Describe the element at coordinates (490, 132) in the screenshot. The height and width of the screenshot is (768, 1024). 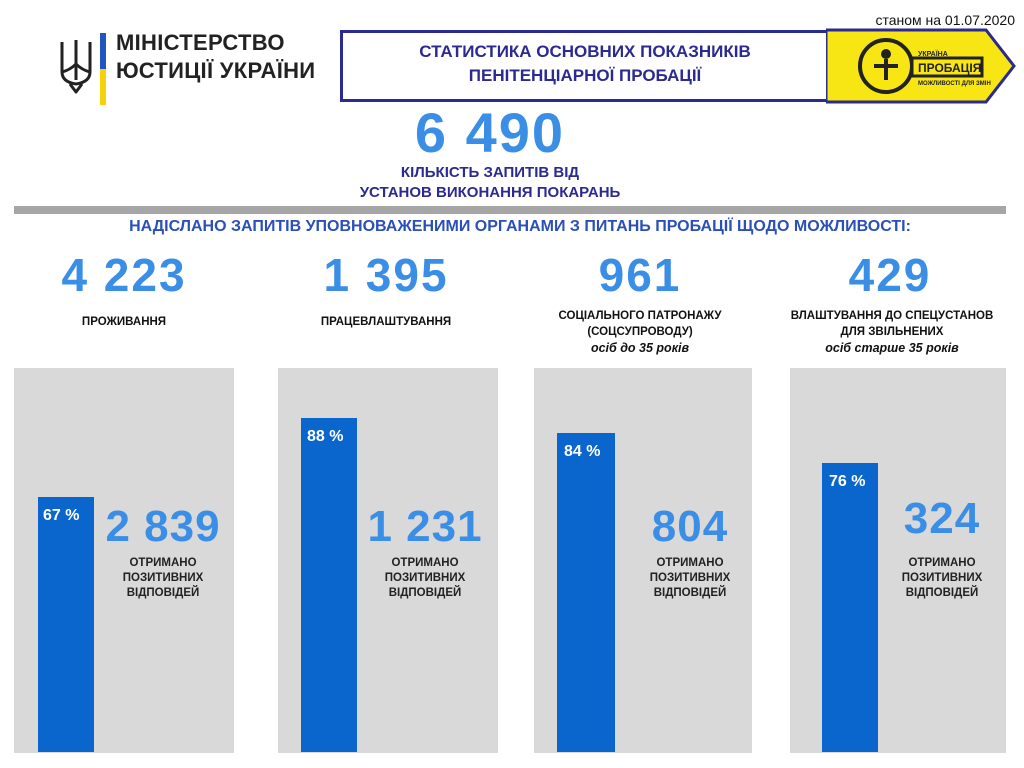
I see `total-requests-value: 6 490` at that location.